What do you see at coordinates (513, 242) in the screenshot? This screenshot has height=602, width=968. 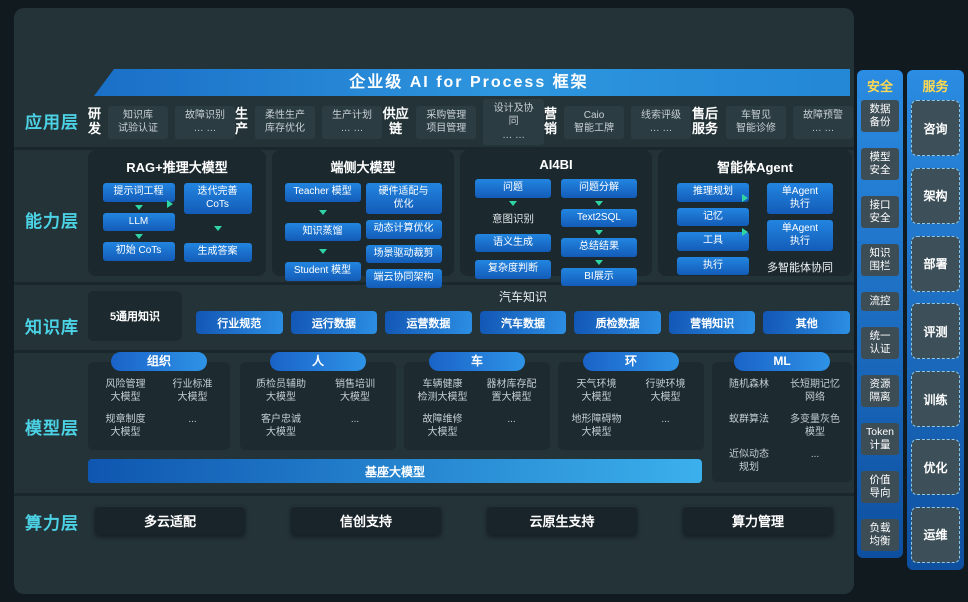 I see `flow-step: 语义生成` at bounding box center [513, 242].